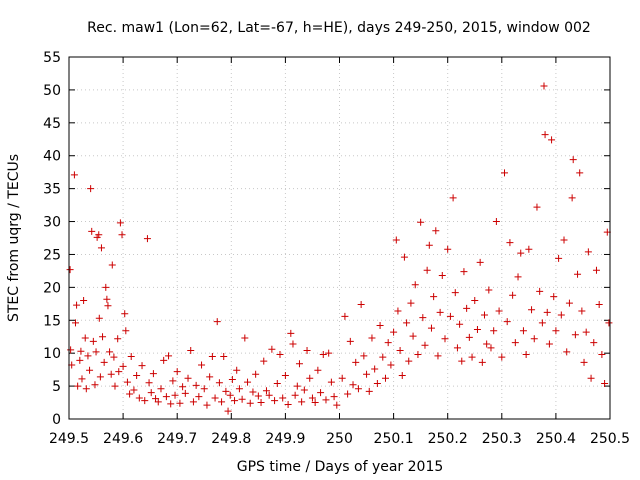 This screenshot has height=480, width=640. What do you see at coordinates (52, 288) in the screenshot?
I see `y-tick-label: 20` at bounding box center [52, 288].